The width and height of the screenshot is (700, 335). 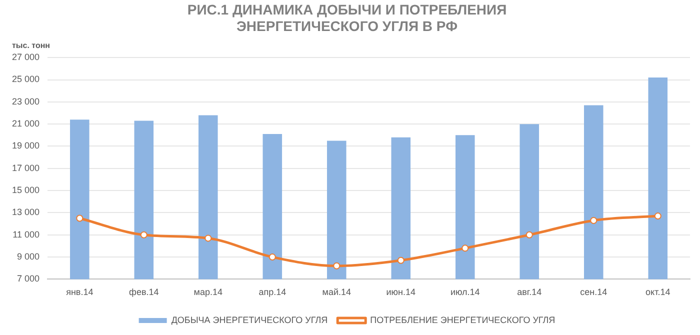 I want to click on x-tick-label: авг.14, so click(x=529, y=292).